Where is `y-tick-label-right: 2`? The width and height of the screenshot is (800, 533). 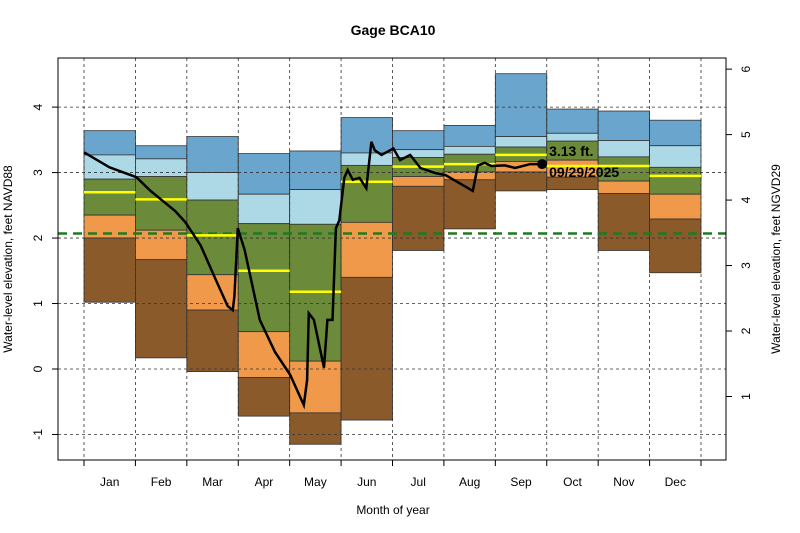 y-tick-label-right: 2 is located at coordinates (746, 330).